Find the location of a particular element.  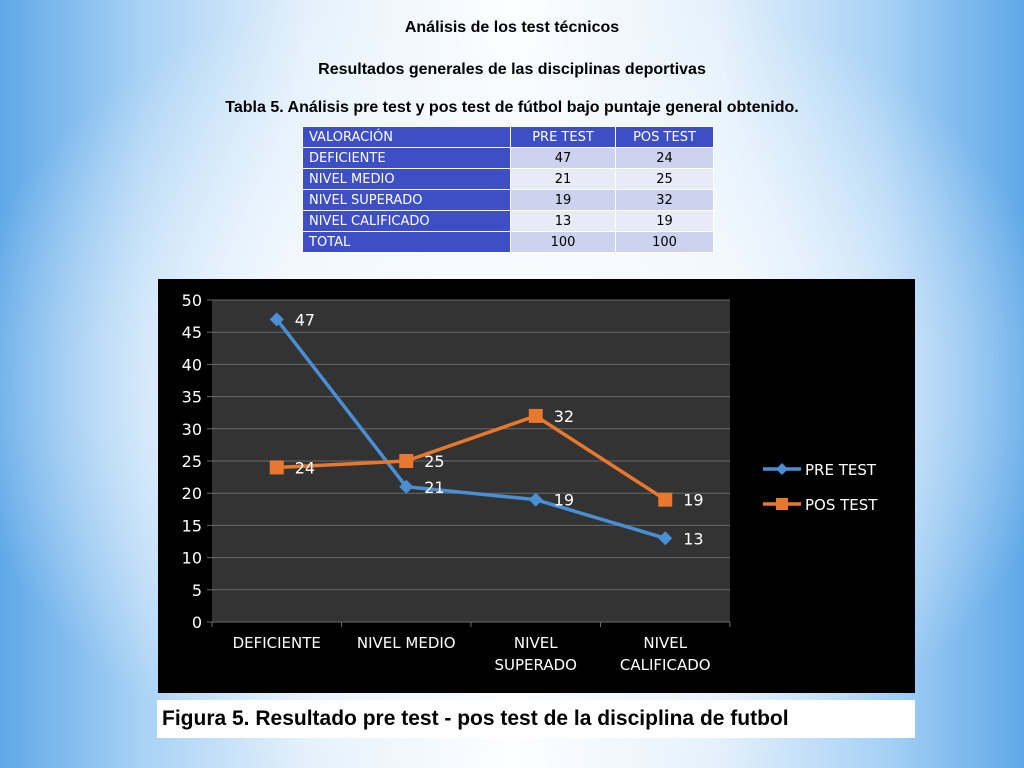

row-label: NIVEL MEDIO is located at coordinates (406, 179).